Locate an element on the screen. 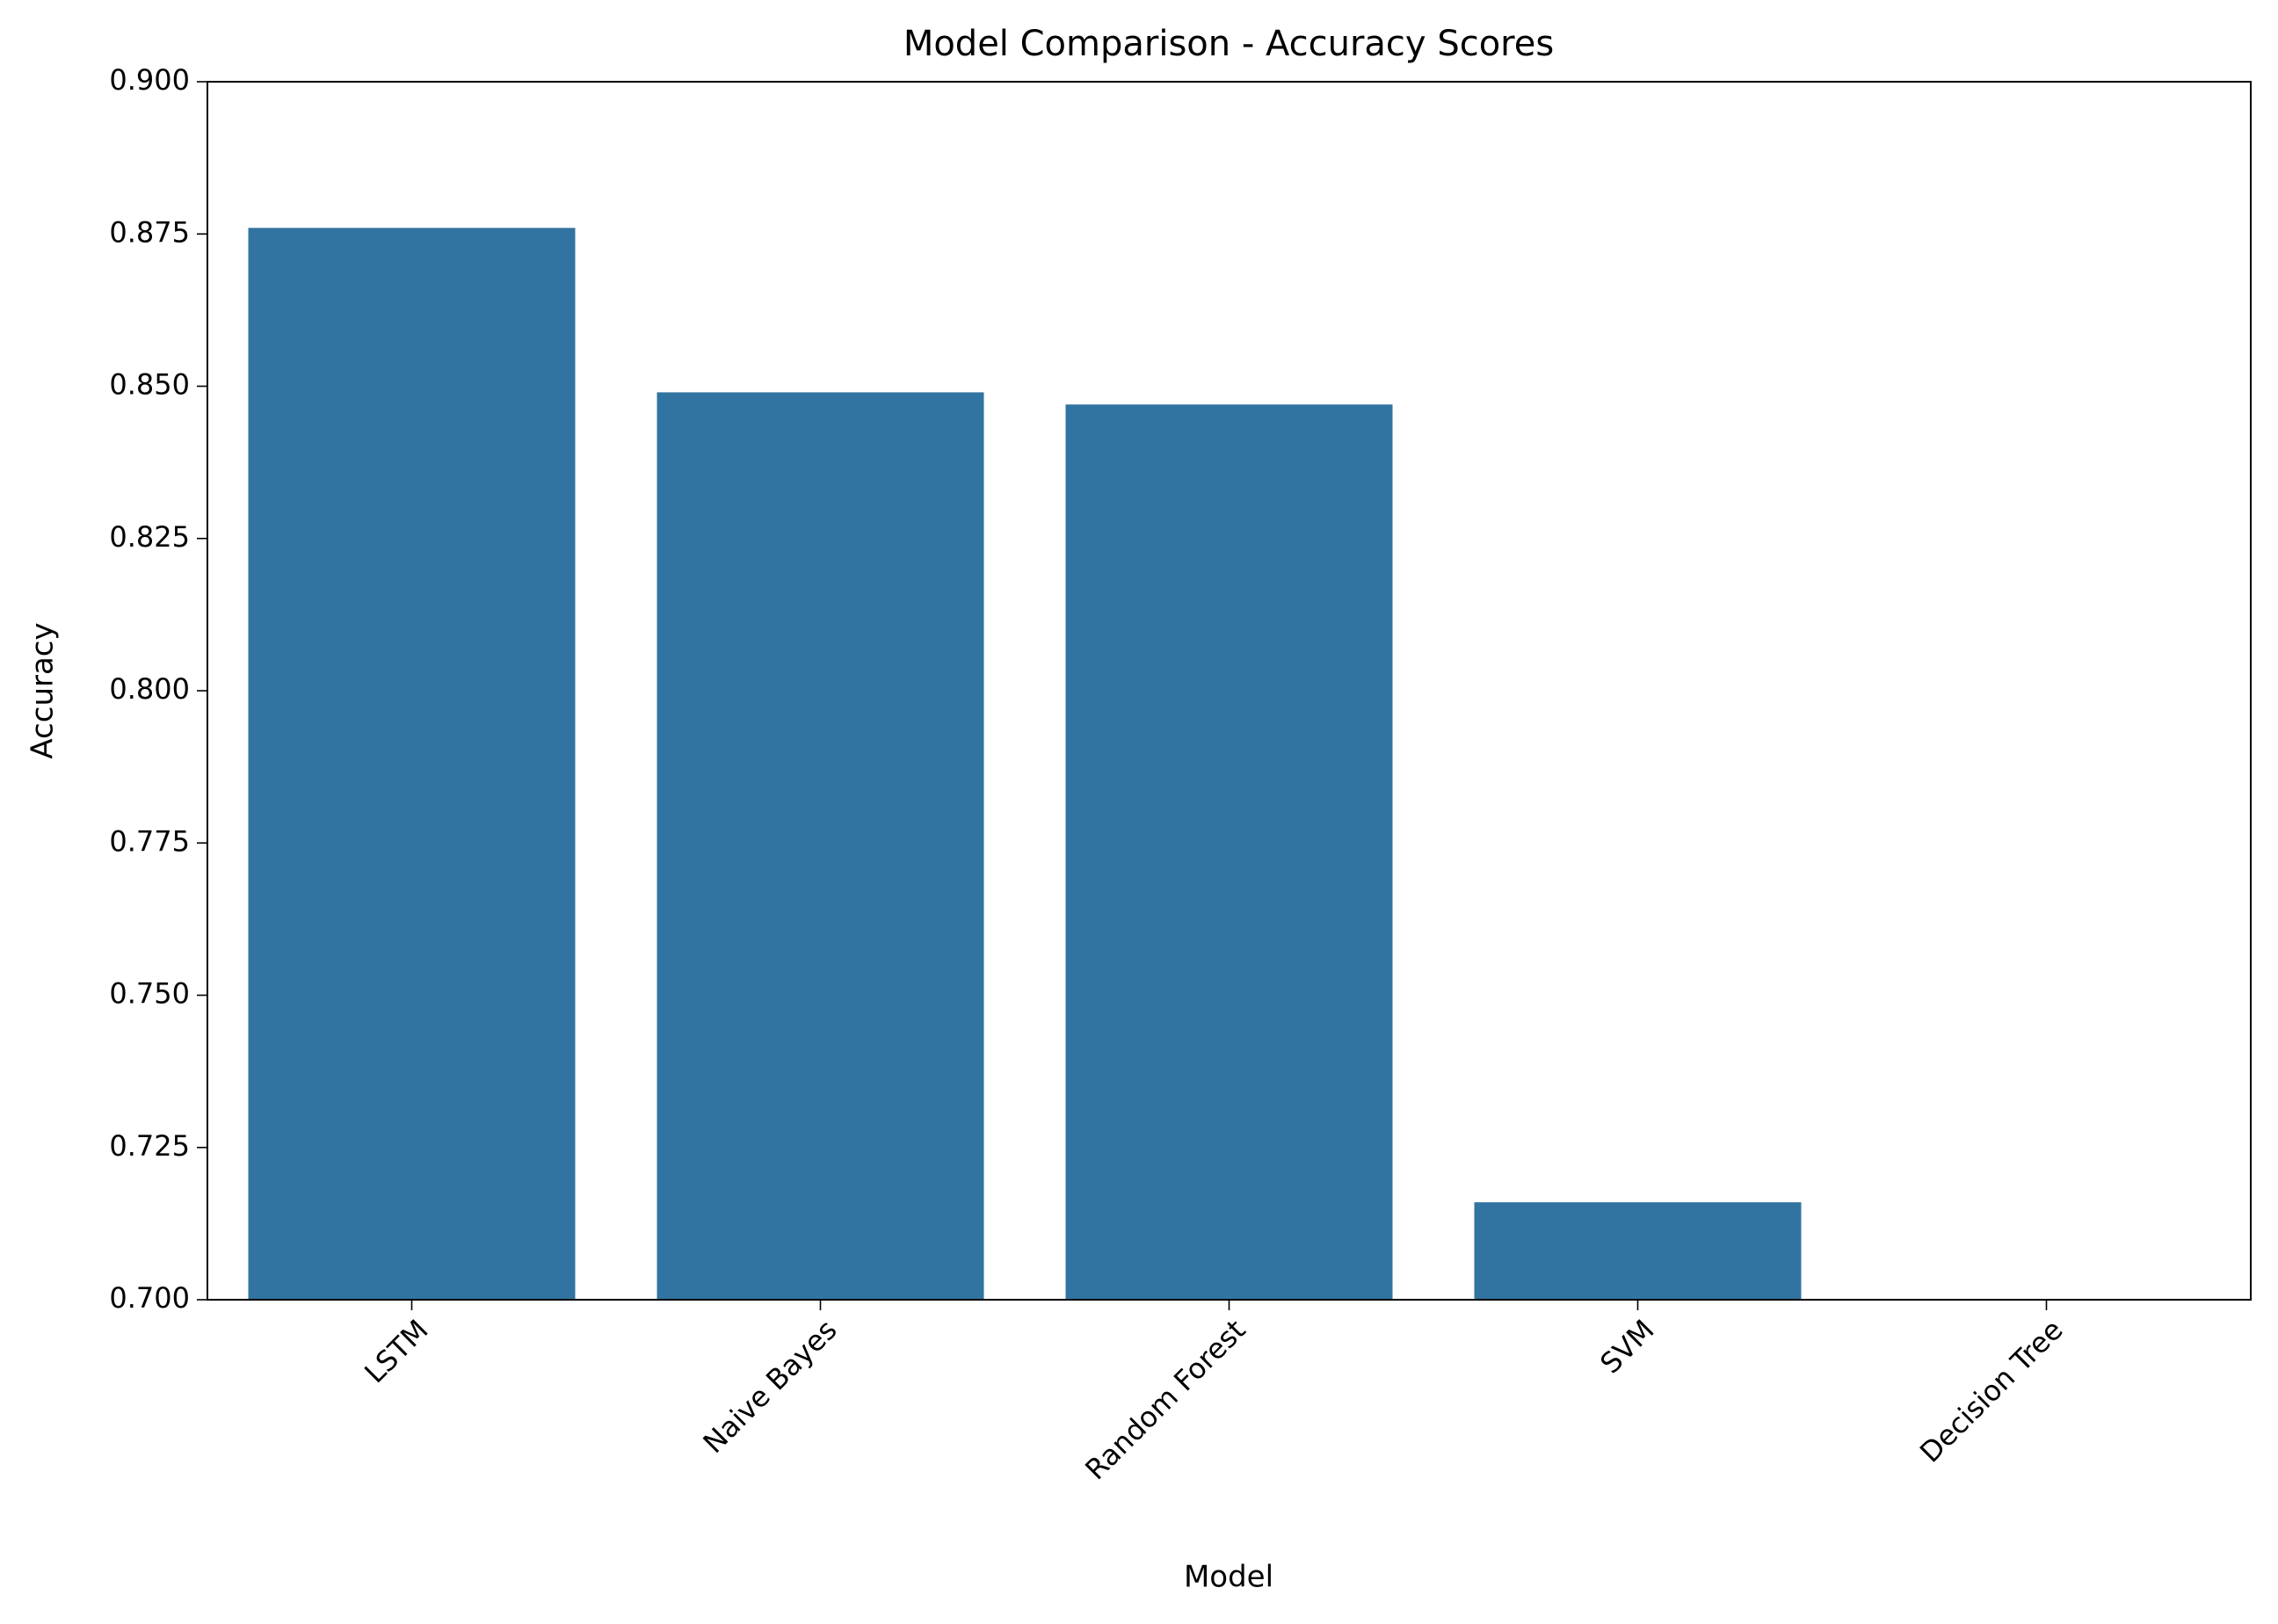 This screenshot has height=1624, width=2278. y-tick-label: 0.700 is located at coordinates (149, 1298).